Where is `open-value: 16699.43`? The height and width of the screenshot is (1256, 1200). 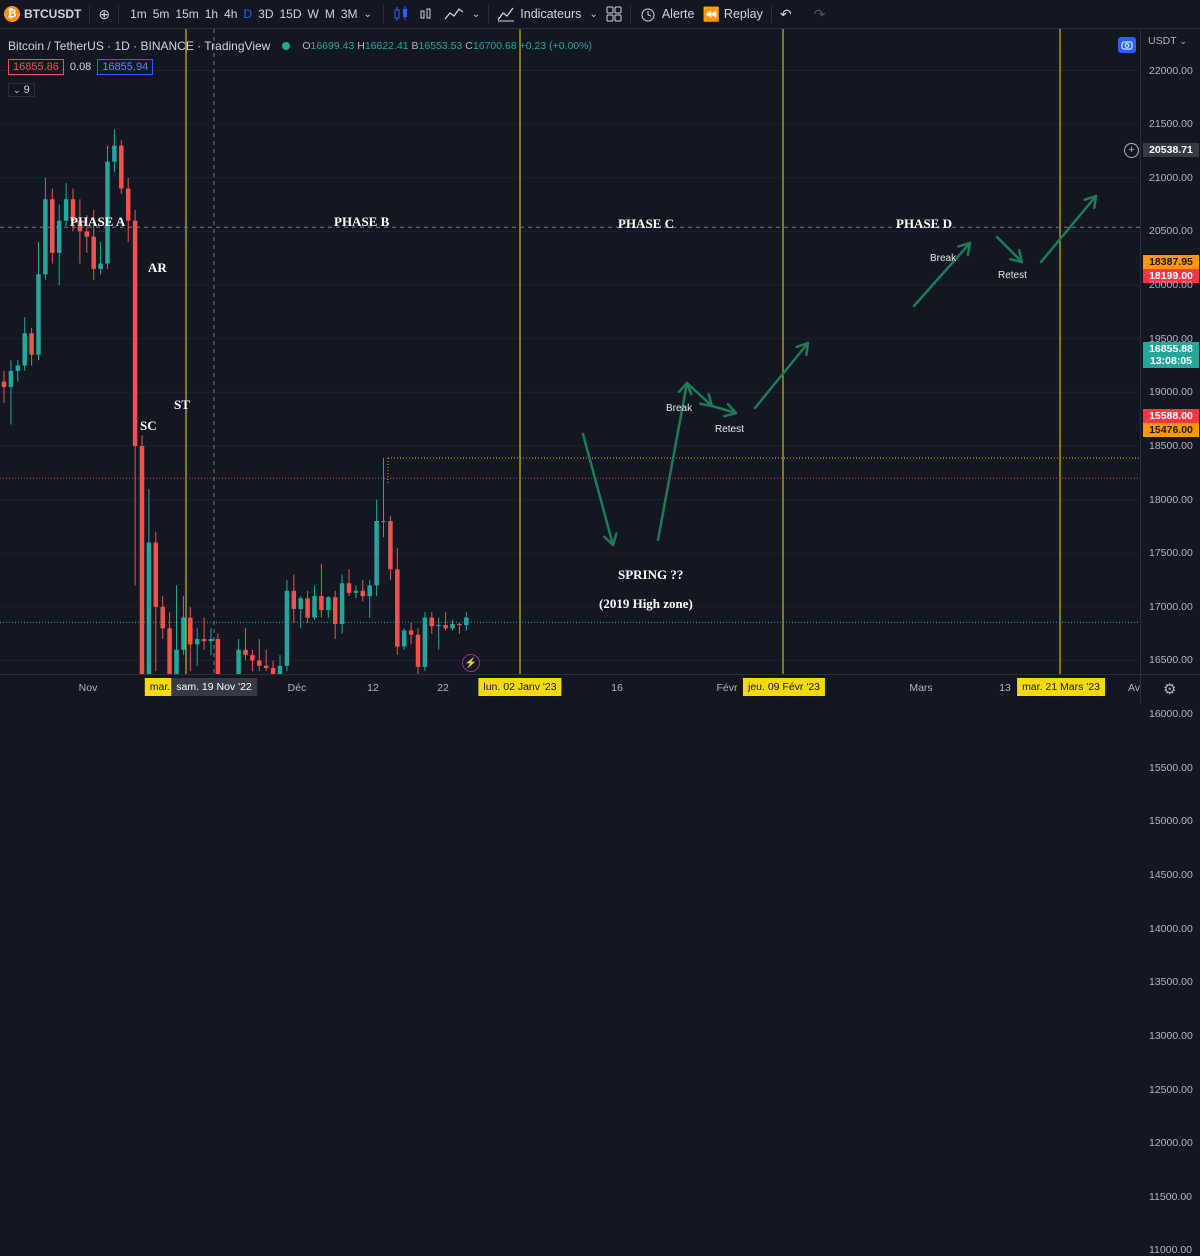
open-value: 16699.43 is located at coordinates (332, 46).